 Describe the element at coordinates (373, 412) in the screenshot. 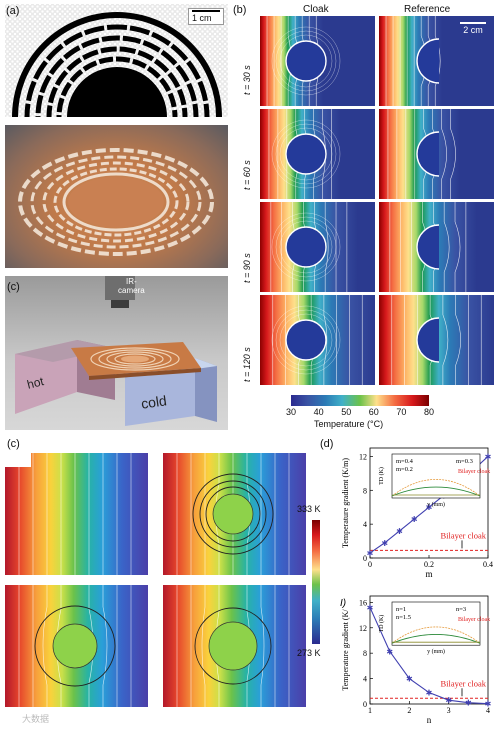

I see `colorbar-tick: 60` at that location.